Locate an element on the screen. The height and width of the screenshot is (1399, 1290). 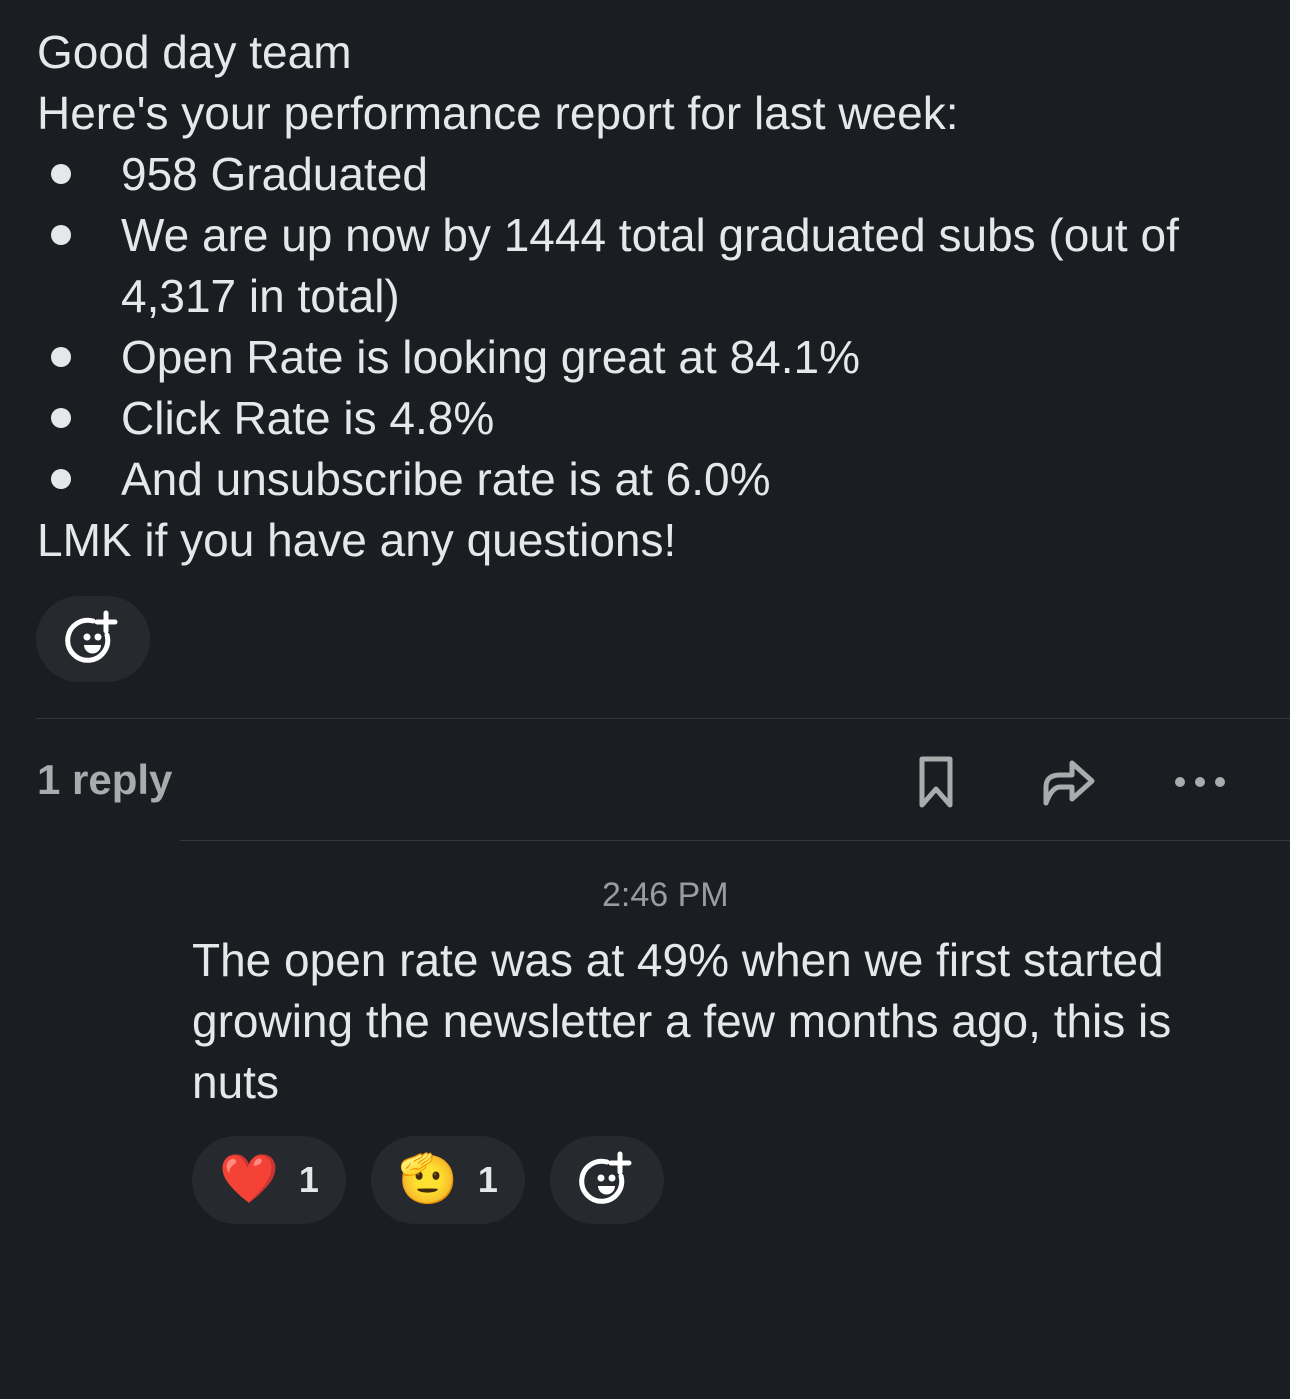
list-item: And unsubscribe rate is at 6.0% is located at coordinates (652, 479).